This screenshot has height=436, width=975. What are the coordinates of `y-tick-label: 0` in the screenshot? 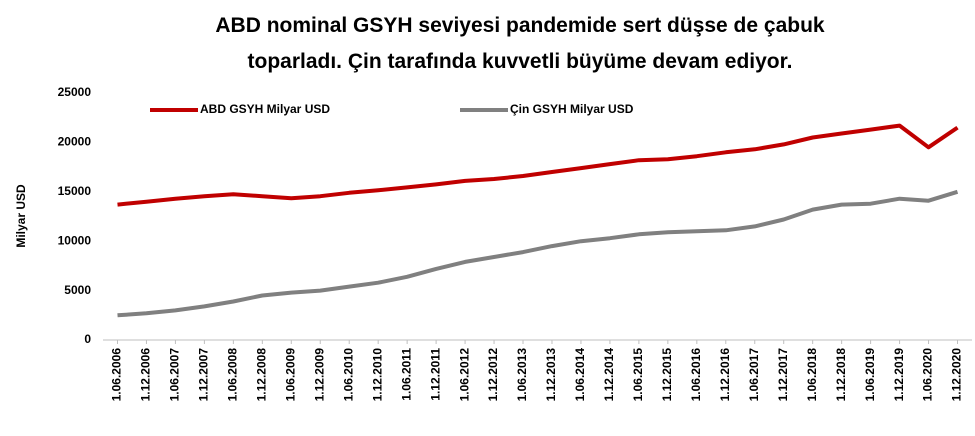 It's located at (87, 339).